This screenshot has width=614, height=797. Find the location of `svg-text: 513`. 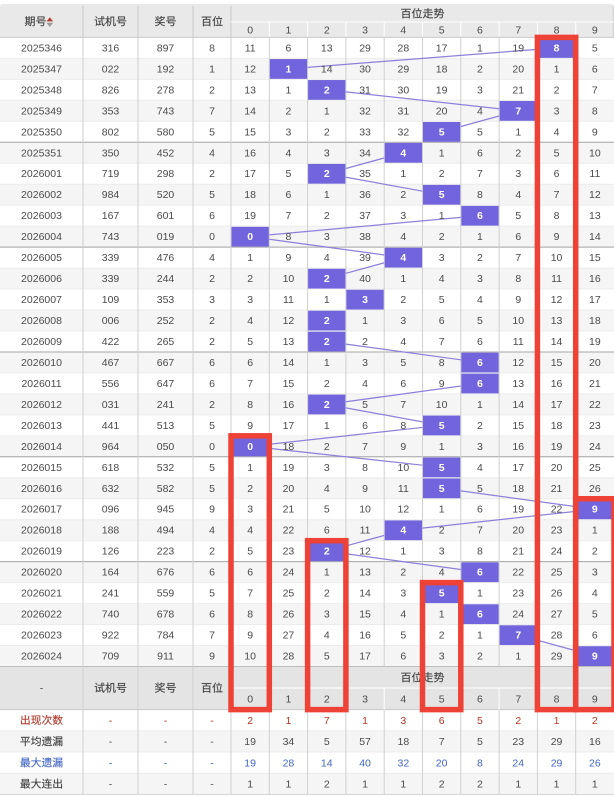

svg-text: 513 is located at coordinates (166, 426).